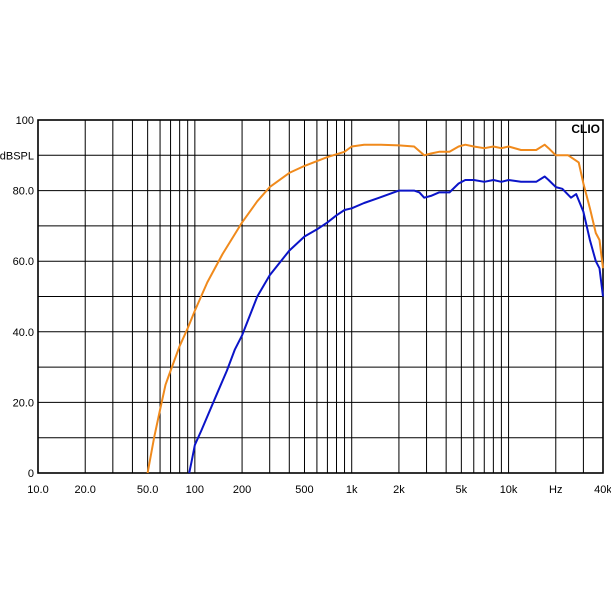  What do you see at coordinates (555, 490) in the screenshot?
I see `x-tick-label: Hz` at bounding box center [555, 490].